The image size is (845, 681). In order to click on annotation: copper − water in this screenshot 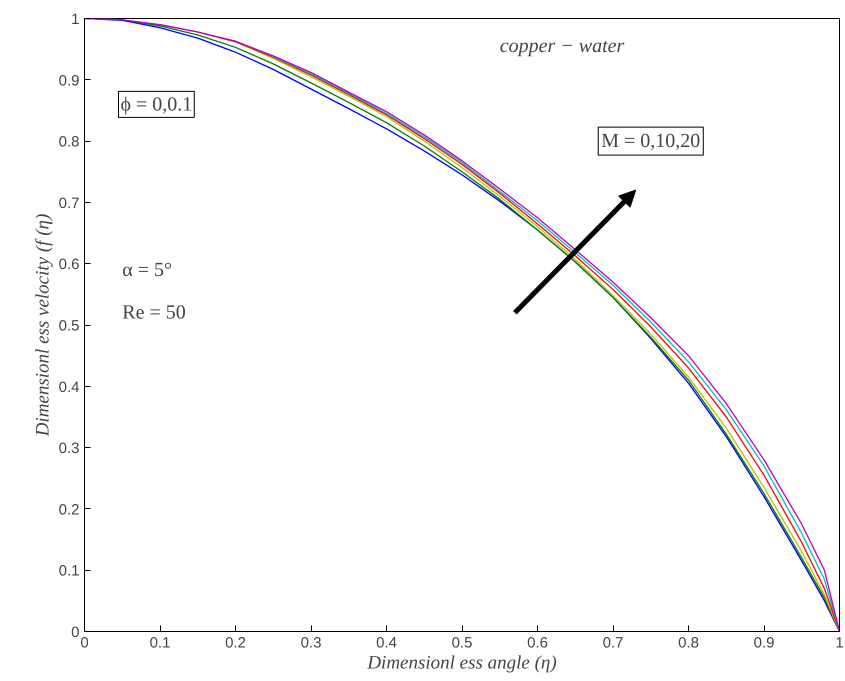, I will do `click(562, 46)`.